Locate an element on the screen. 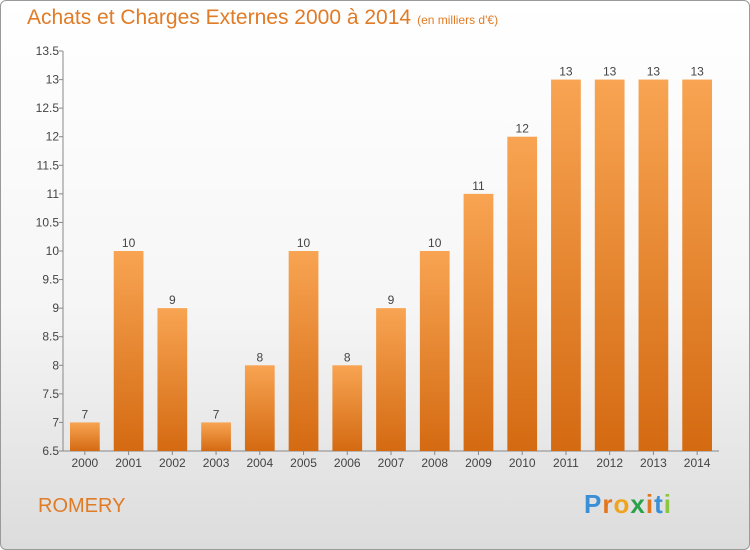 This screenshot has width=750, height=550. logo-letter: r is located at coordinates (608, 504).